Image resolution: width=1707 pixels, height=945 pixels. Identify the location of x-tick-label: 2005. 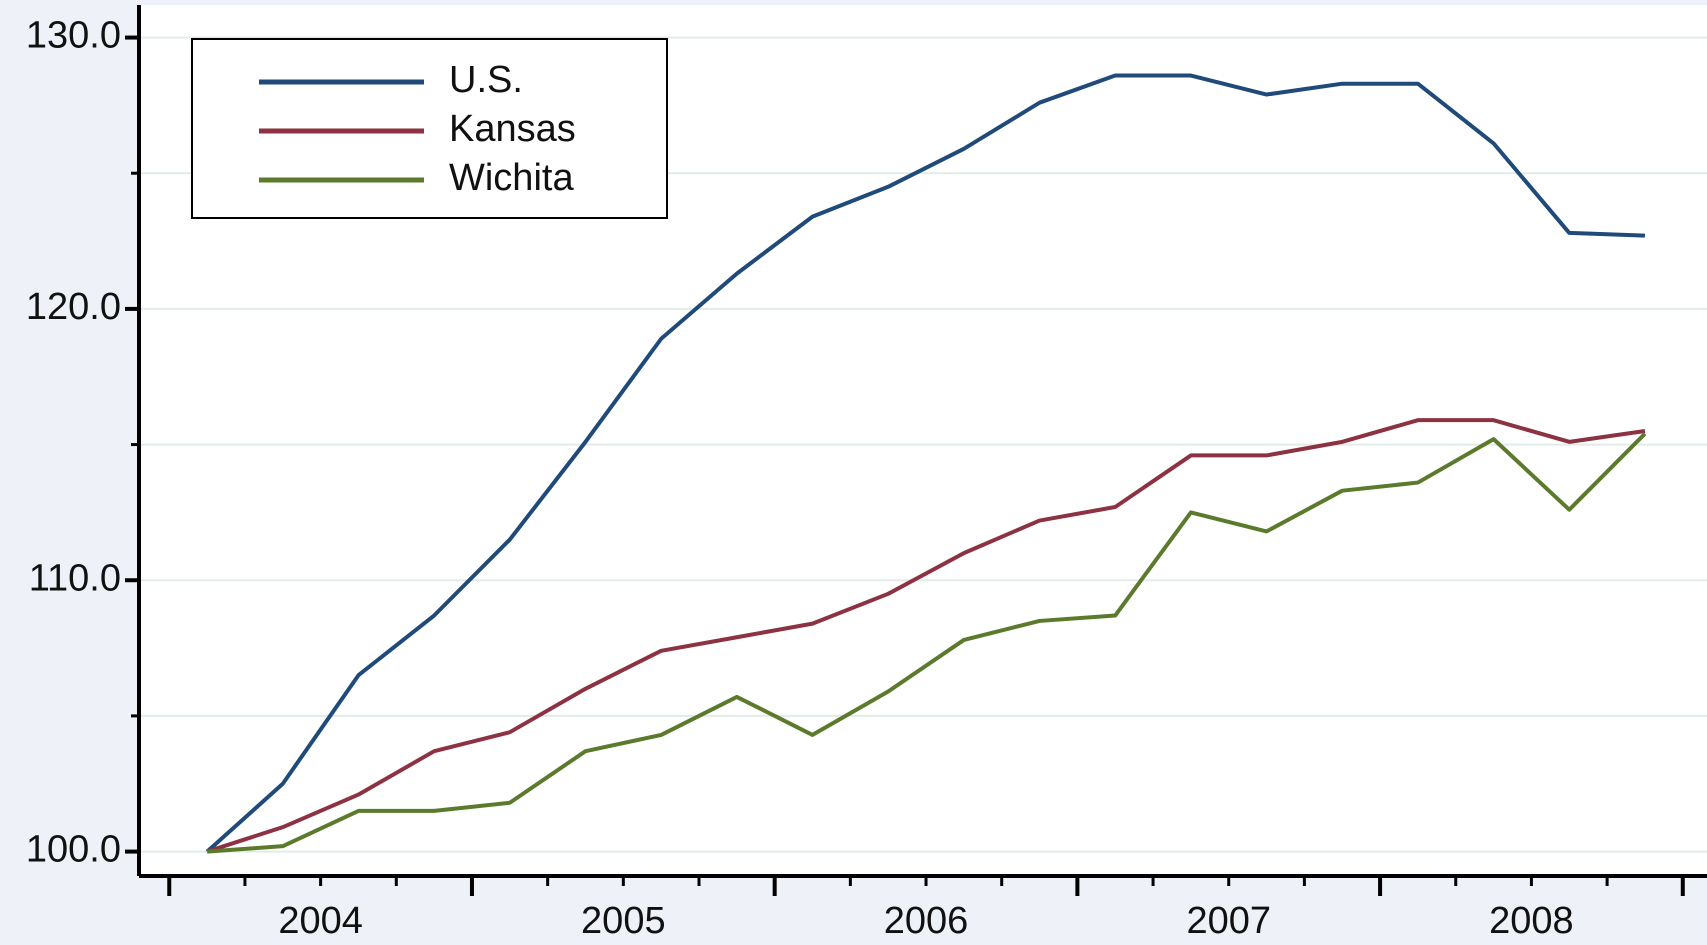
(623, 921).